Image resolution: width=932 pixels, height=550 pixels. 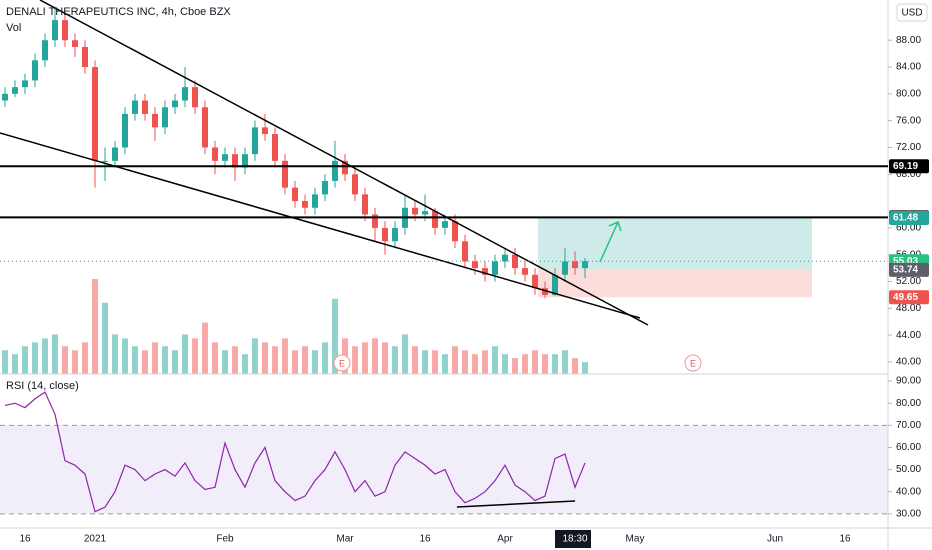 I want to click on price-tag-label: 49.65, so click(x=905, y=297).